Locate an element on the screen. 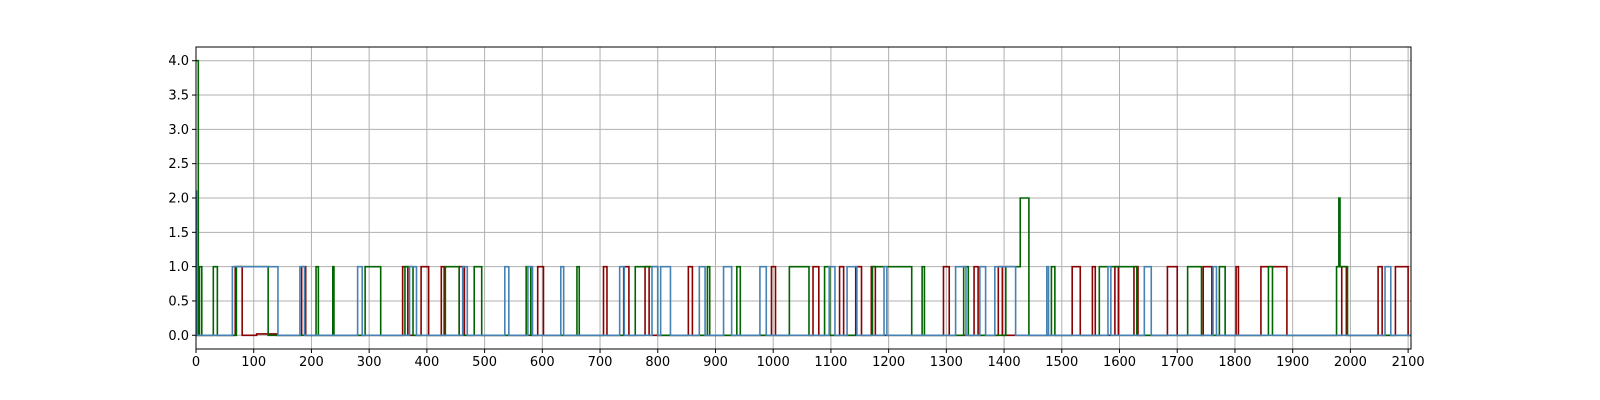 The width and height of the screenshot is (1600, 400). x-tick-label-1: 100 is located at coordinates (253, 362).